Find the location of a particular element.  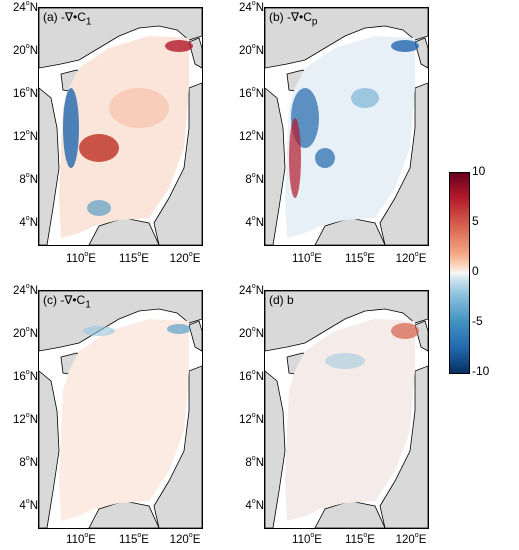

map-canvas-c is located at coordinates (120, 409).